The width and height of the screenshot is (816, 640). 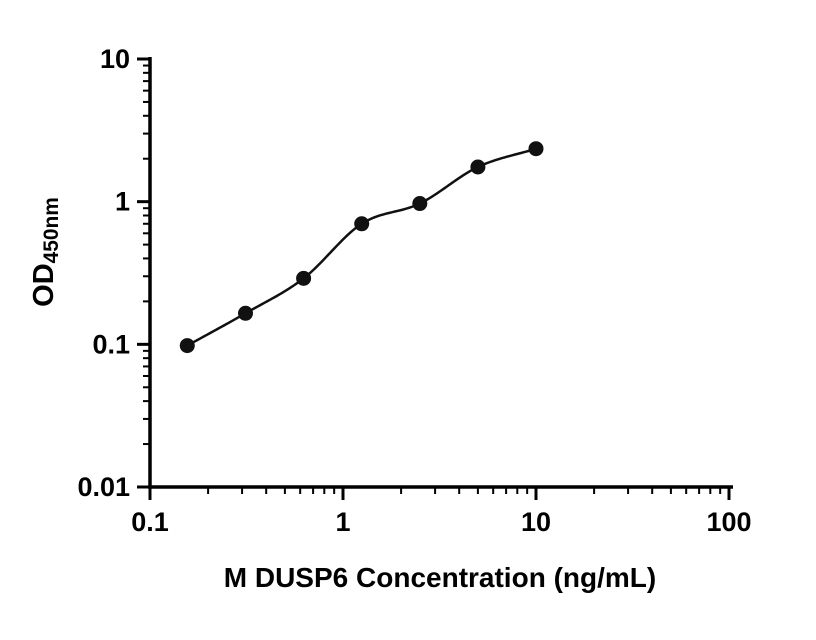 I want to click on y-axis-title: OD450nm, so click(x=46, y=252).